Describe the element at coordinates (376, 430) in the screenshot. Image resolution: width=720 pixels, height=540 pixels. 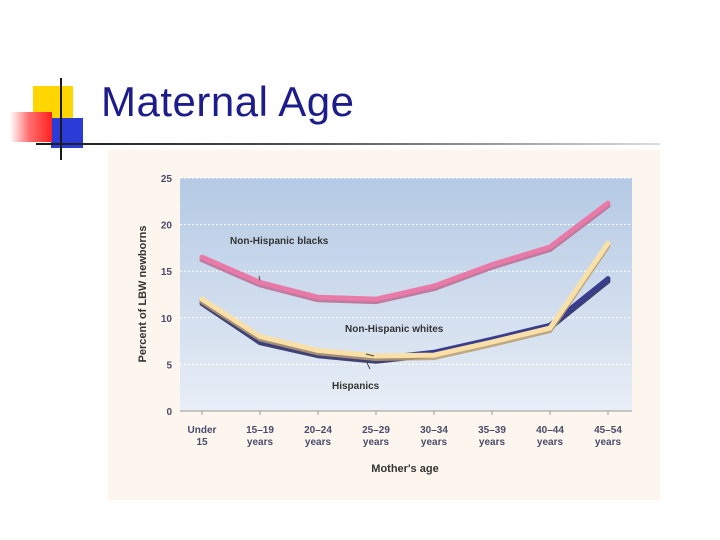
I see `x-tick-label: 25–29` at that location.